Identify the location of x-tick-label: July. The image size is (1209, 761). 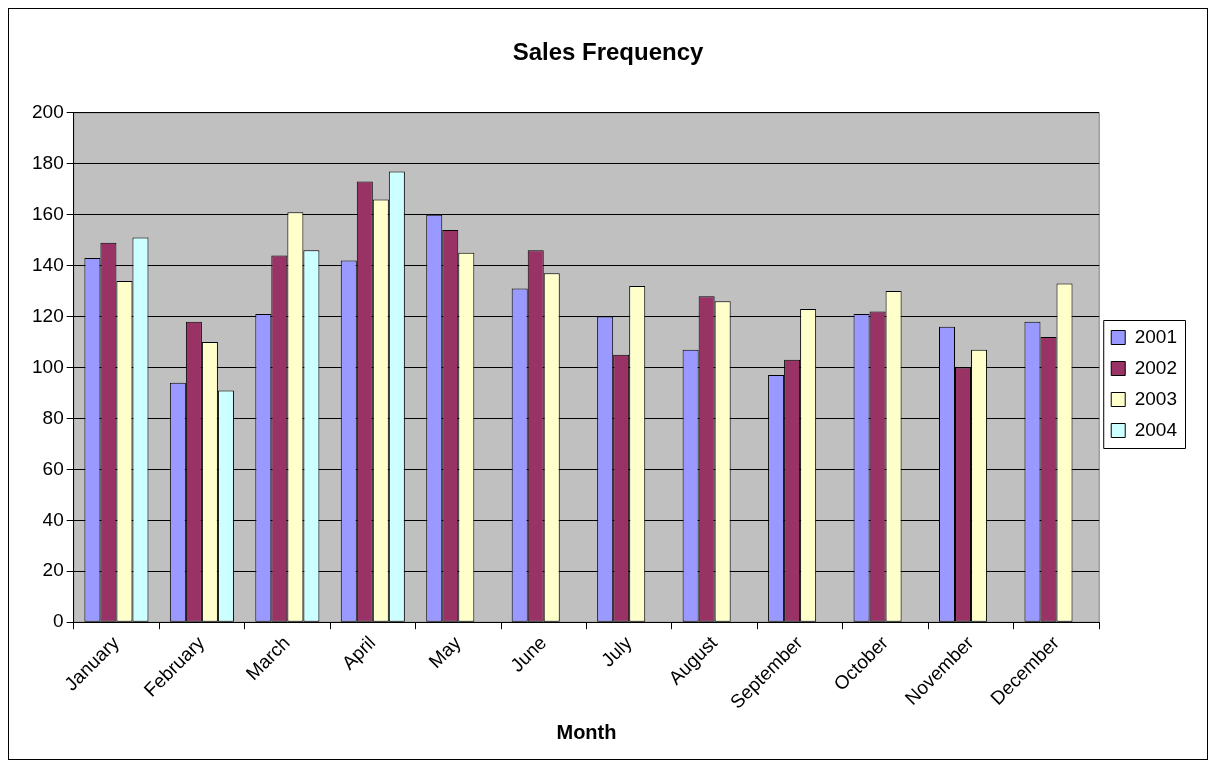
(616, 651).